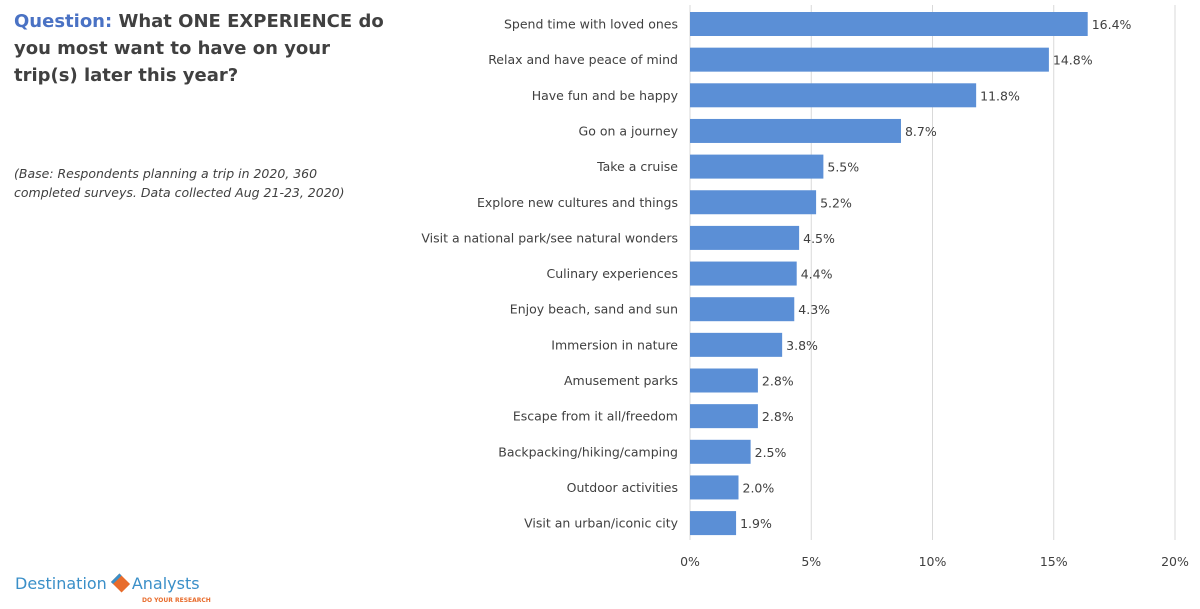 The height and width of the screenshot is (609, 1200). What do you see at coordinates (1054, 561) in the screenshot?
I see `x-tick-label: 15%` at bounding box center [1054, 561].